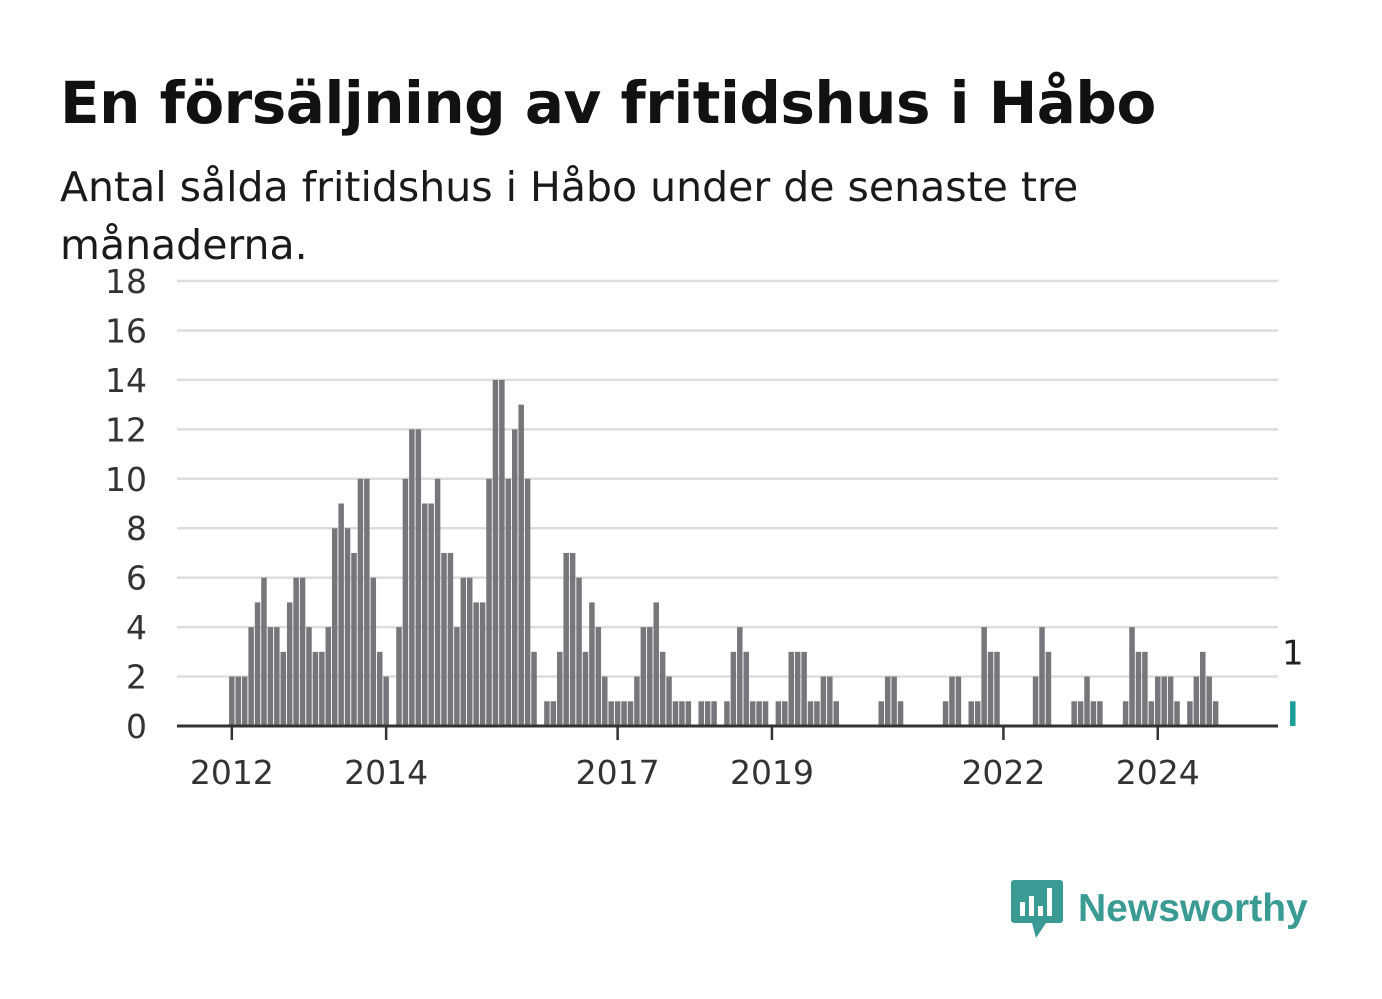 The image size is (1382, 999). I want to click on y-tick-label: 6, so click(136, 578).